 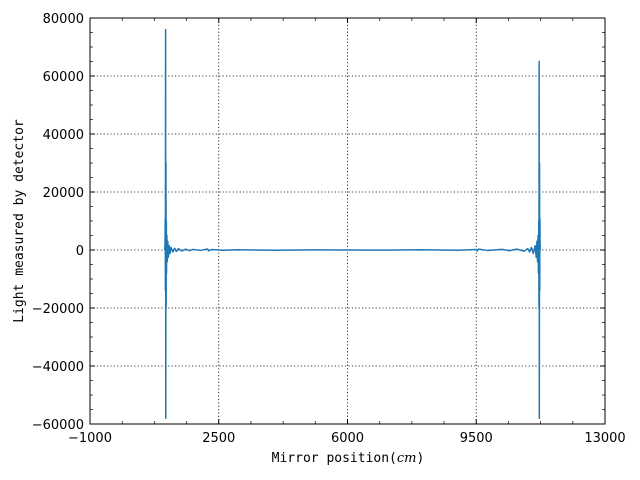 I want to click on y-tick-label: 80000, so click(x=63, y=19).